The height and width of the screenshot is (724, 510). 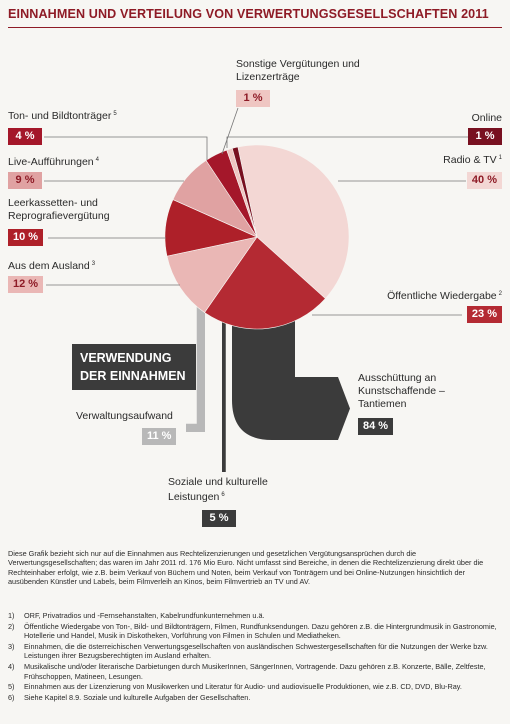 I want to click on usage-value-label: 5 %, so click(x=219, y=518).